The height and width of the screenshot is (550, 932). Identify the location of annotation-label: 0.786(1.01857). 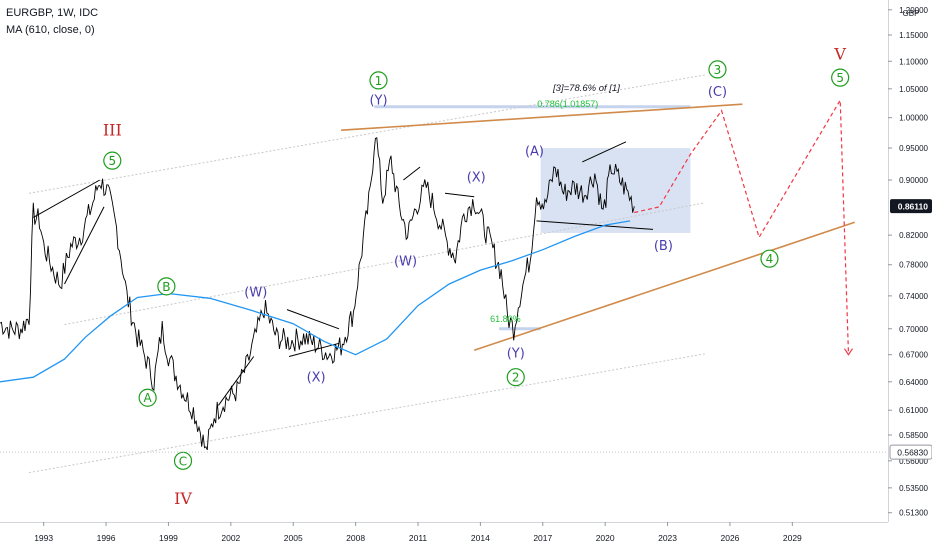
(567, 104).